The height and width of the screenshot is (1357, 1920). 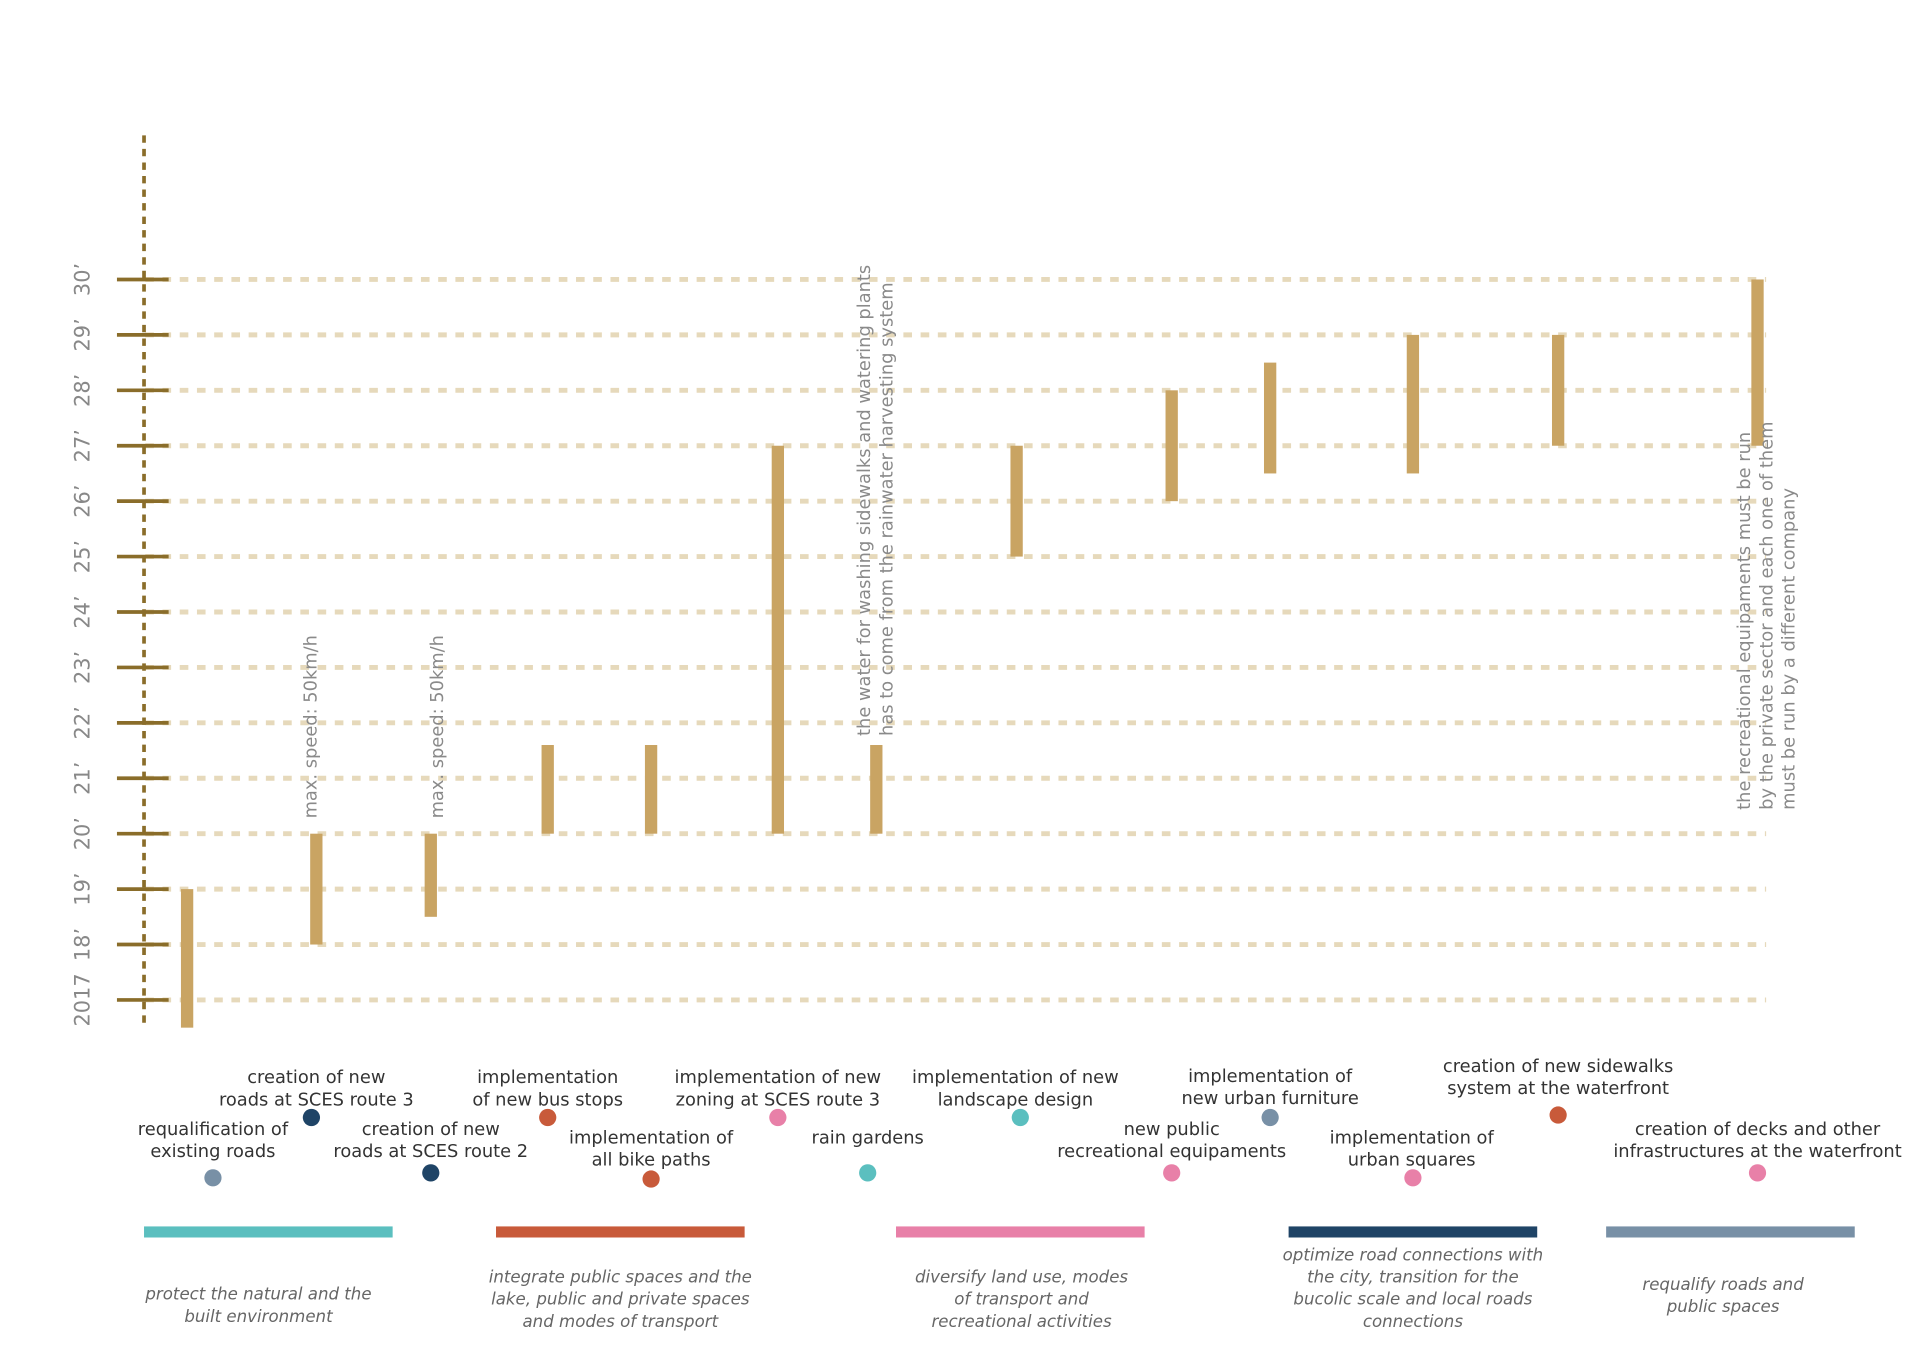 I want to click on y-tick-label: 2017, so click(x=83, y=999).